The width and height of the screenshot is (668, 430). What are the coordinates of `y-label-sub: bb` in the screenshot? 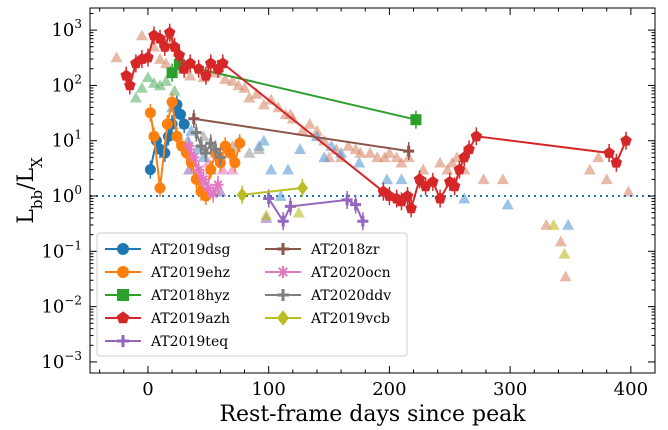 It's located at (37, 199).